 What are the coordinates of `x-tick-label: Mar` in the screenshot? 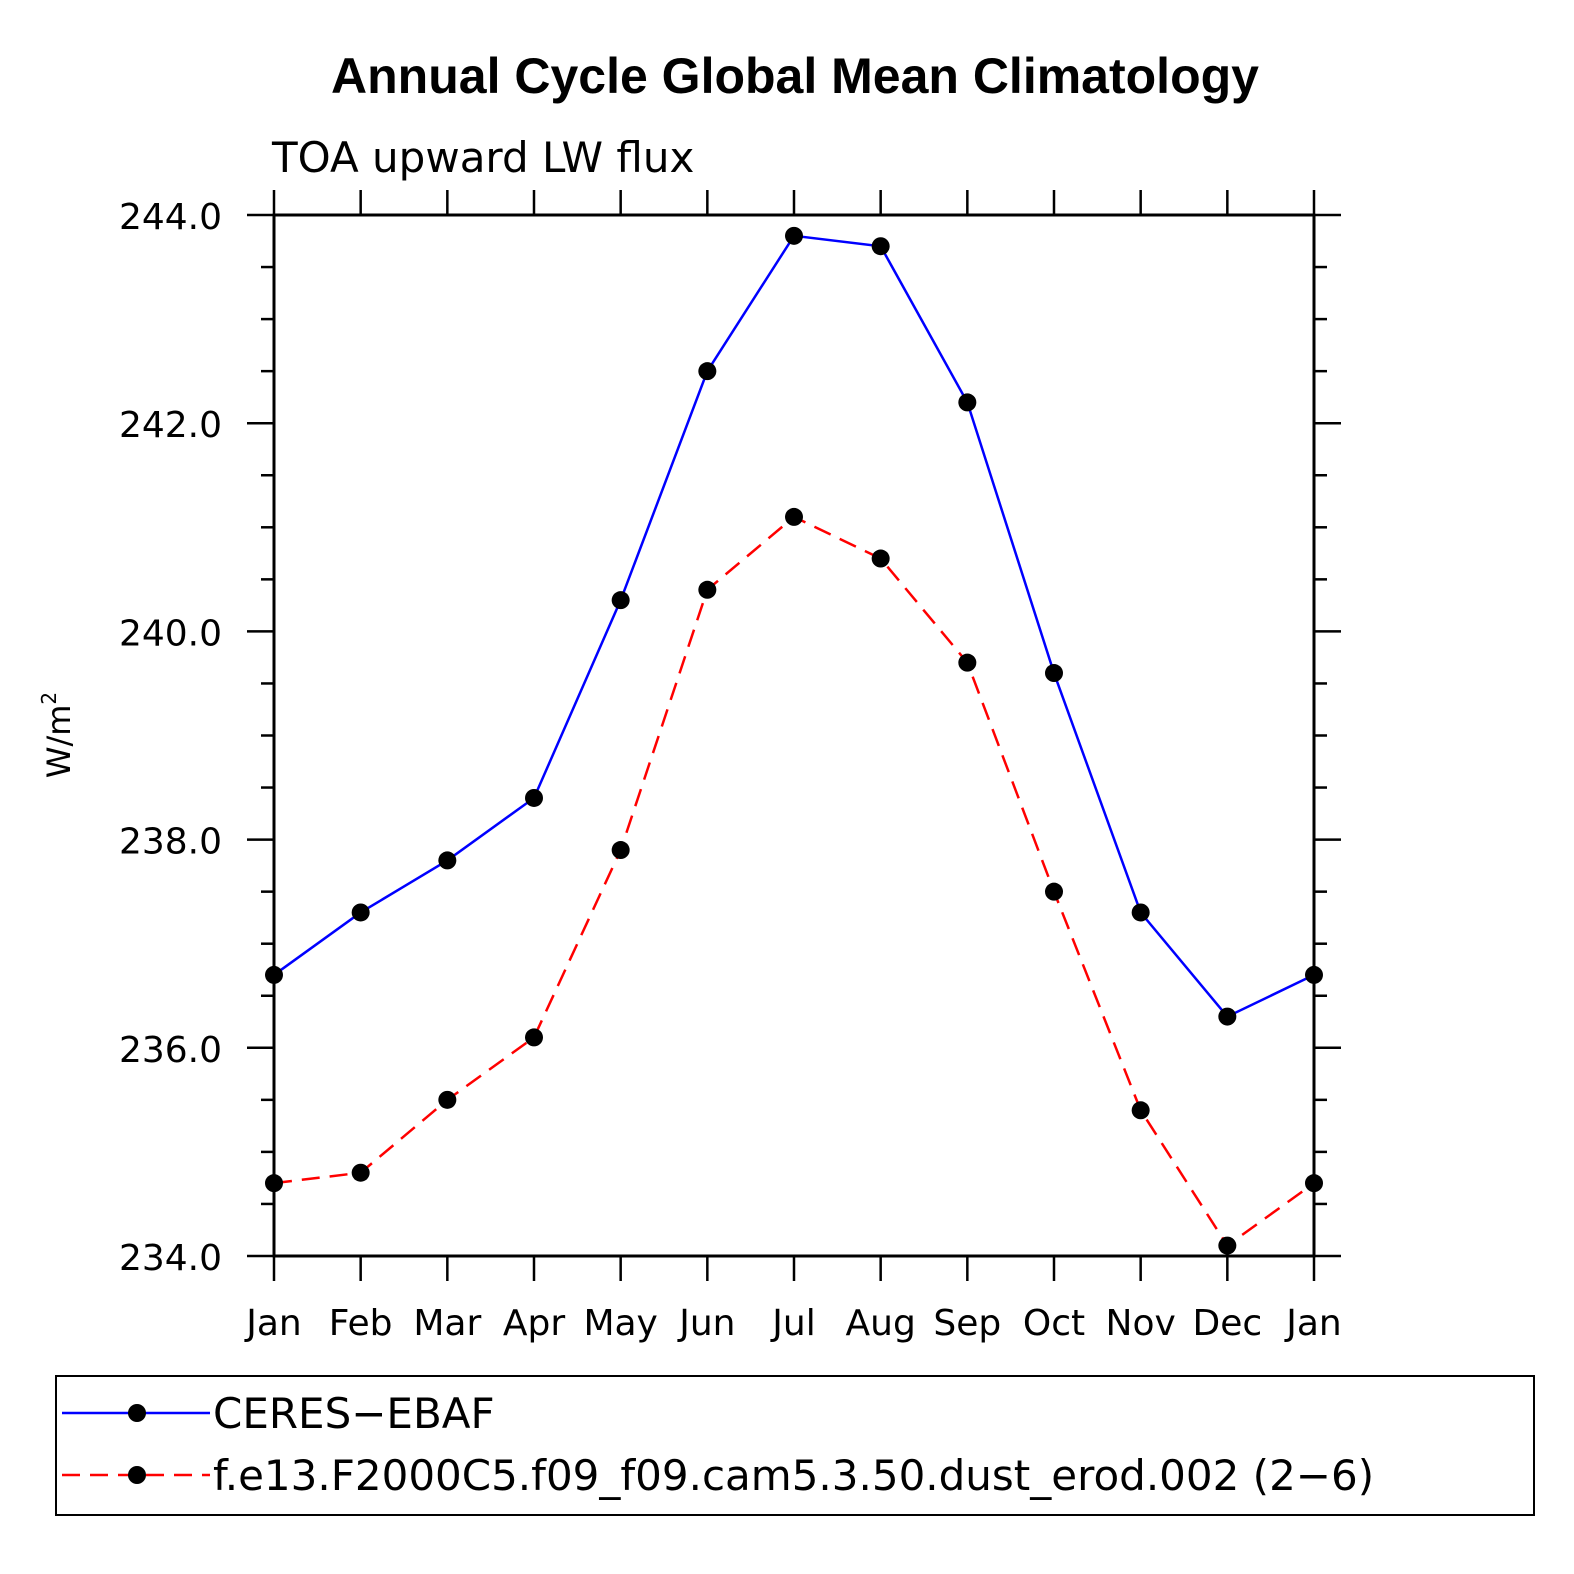 It's located at (447, 1323).